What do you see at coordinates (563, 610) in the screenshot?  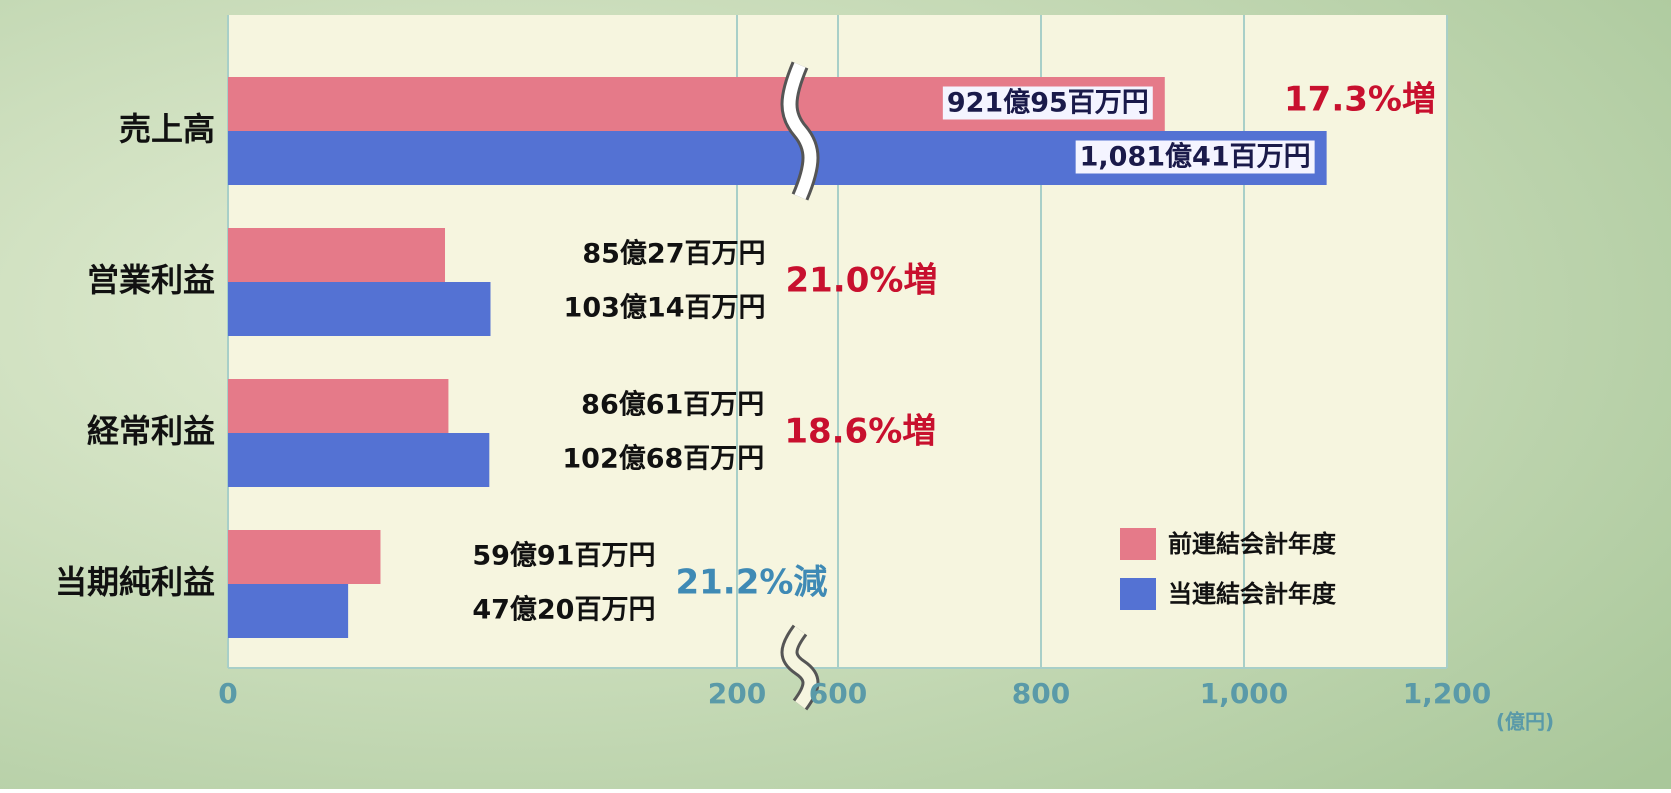 I see `value-label: 47億20百万円` at bounding box center [563, 610].